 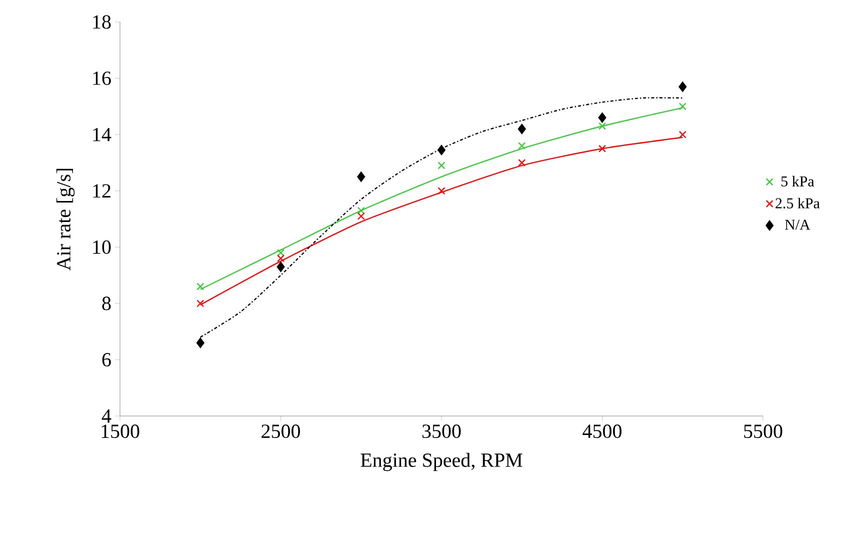 I want to click on y-tick-label: 4, so click(x=107, y=416).